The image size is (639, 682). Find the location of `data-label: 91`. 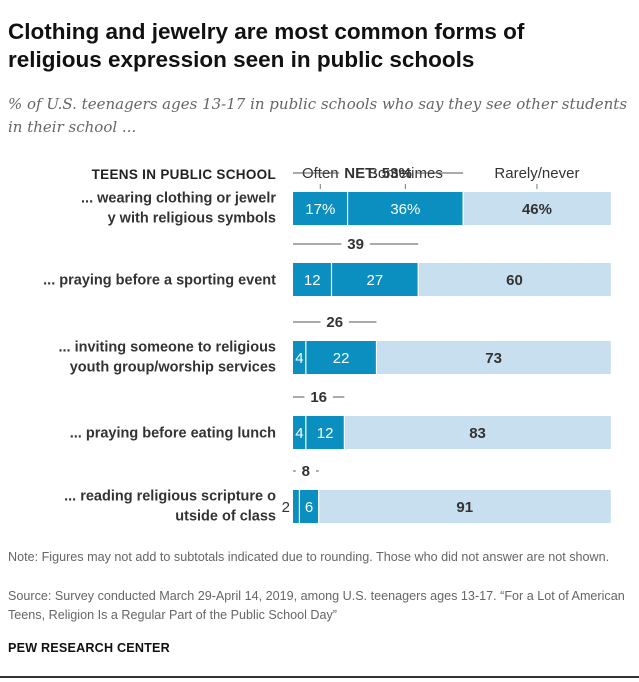

data-label: 91 is located at coordinates (464, 507).